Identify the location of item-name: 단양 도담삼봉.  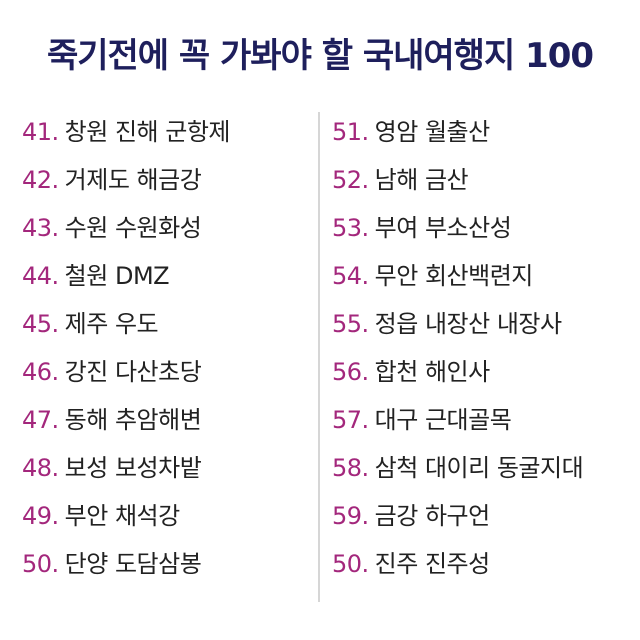
(133, 564).